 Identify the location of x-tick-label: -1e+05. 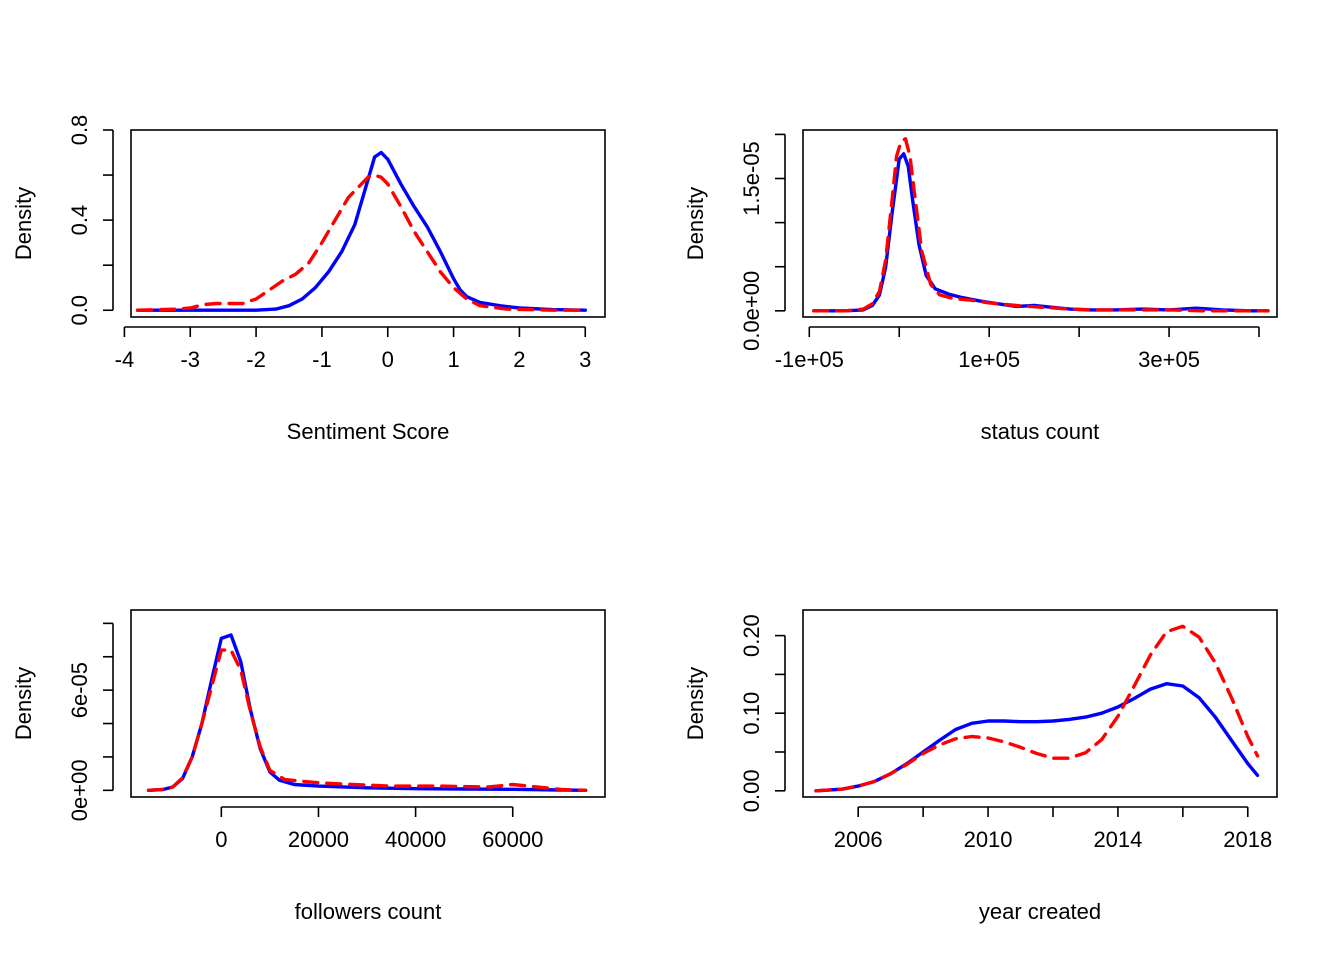
(809, 359).